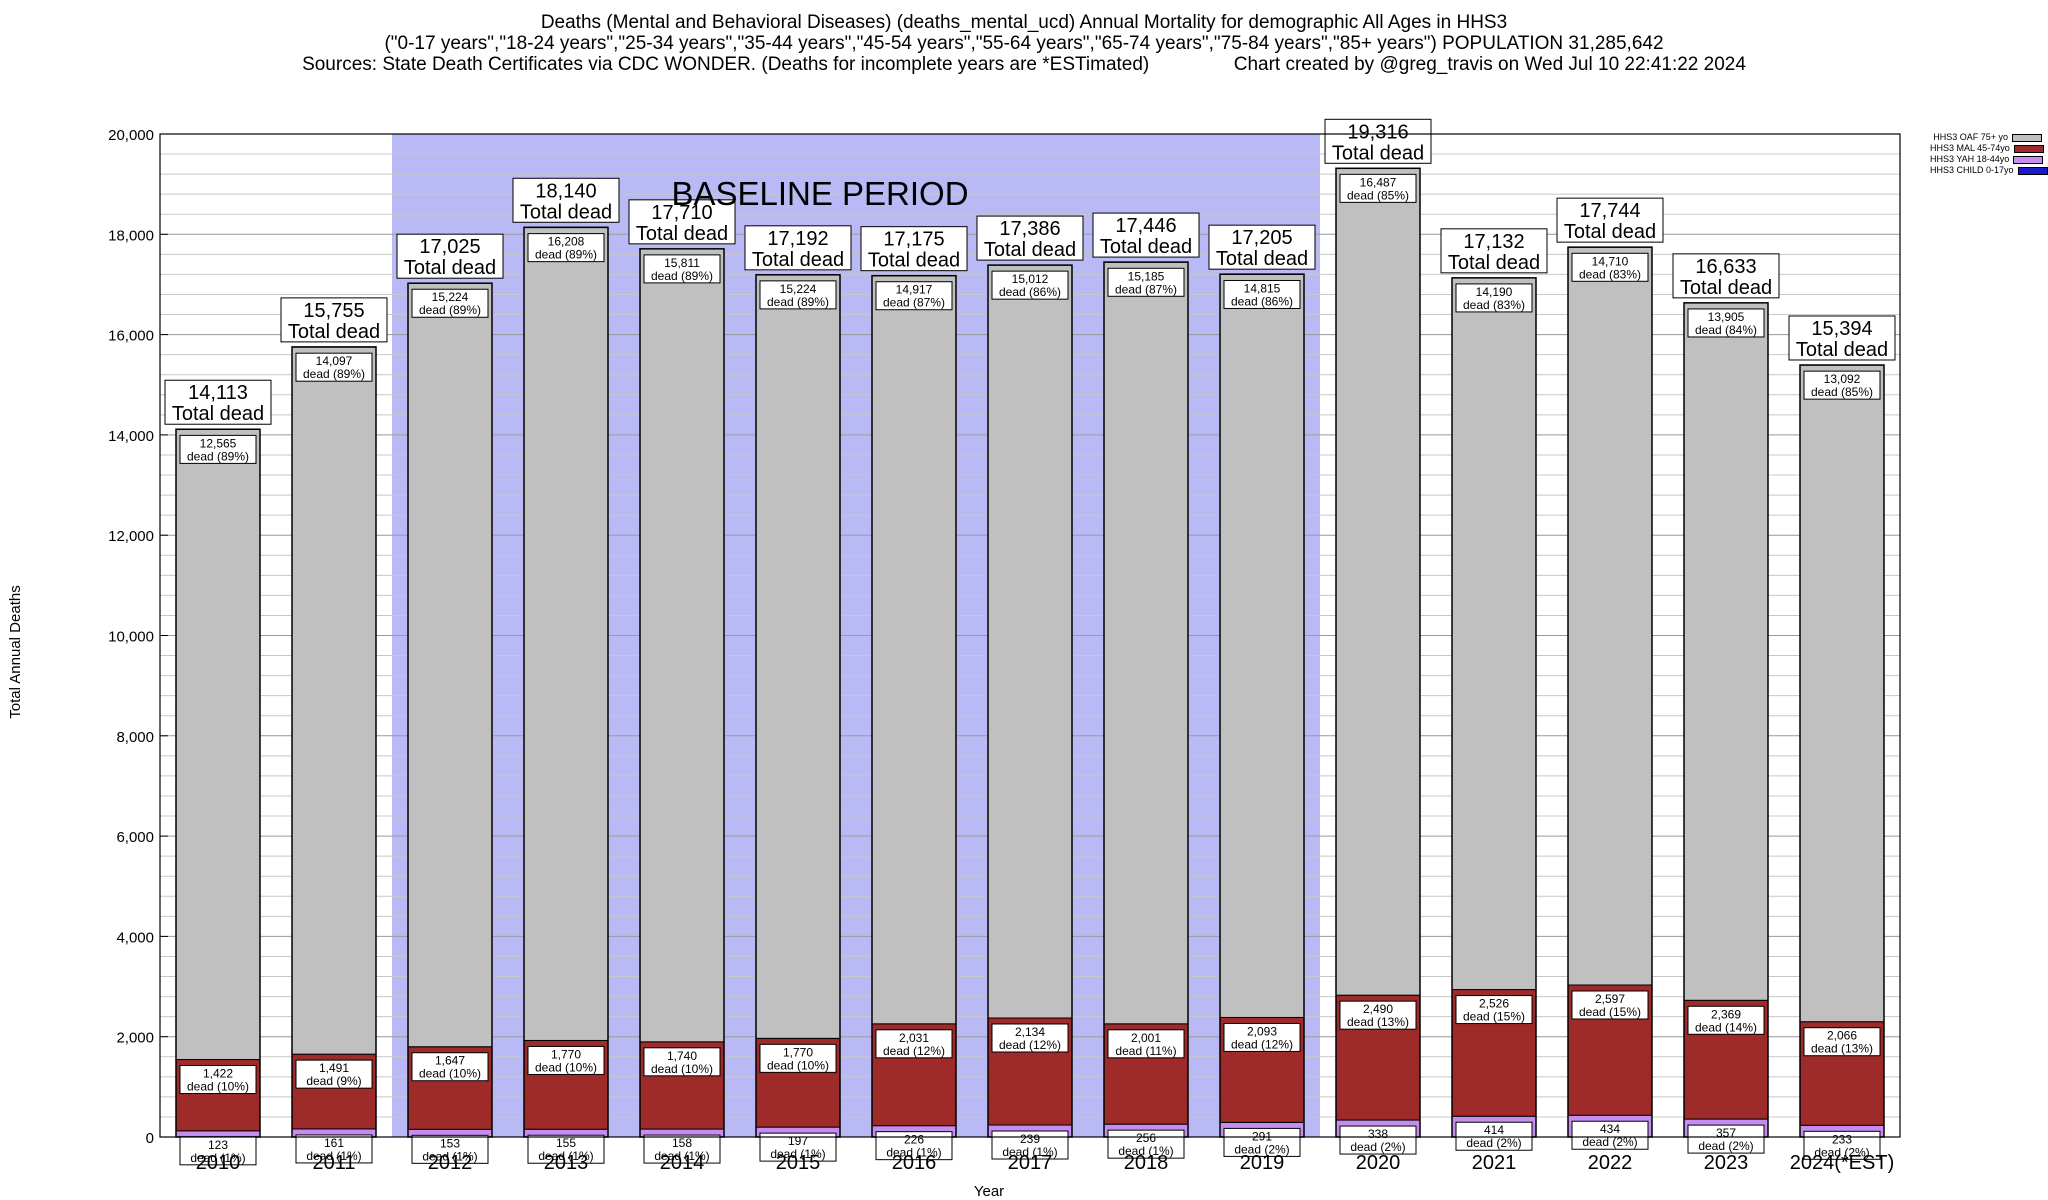 This screenshot has width=2048, height=1200. What do you see at coordinates (218, 393) in the screenshot?
I see `total-value-label: 14,113` at bounding box center [218, 393].